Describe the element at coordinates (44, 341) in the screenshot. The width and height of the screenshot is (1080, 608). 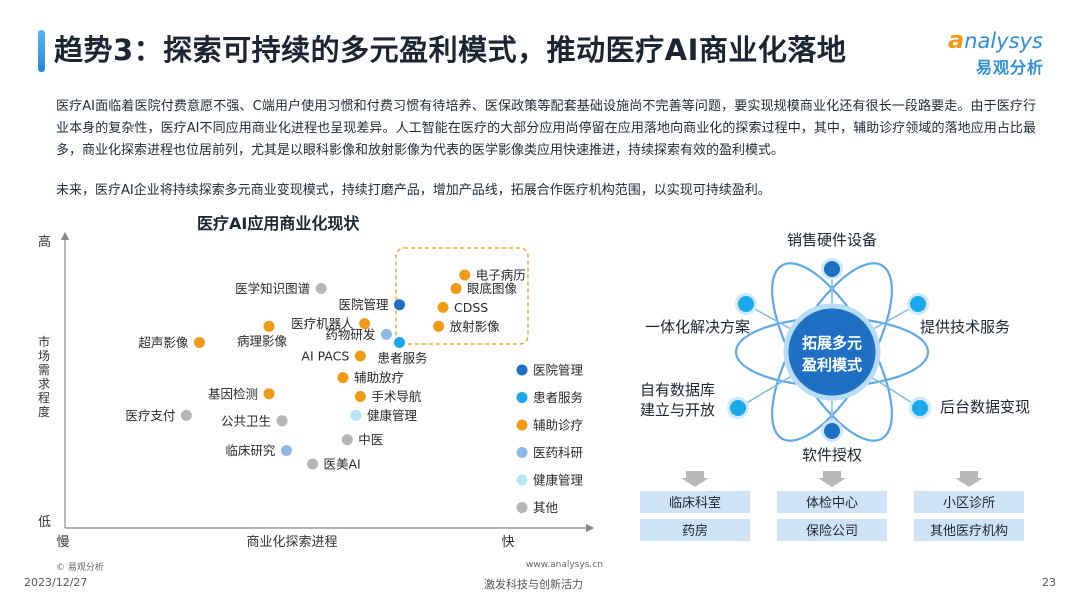
I see `y-axis-title-char: 市` at that location.